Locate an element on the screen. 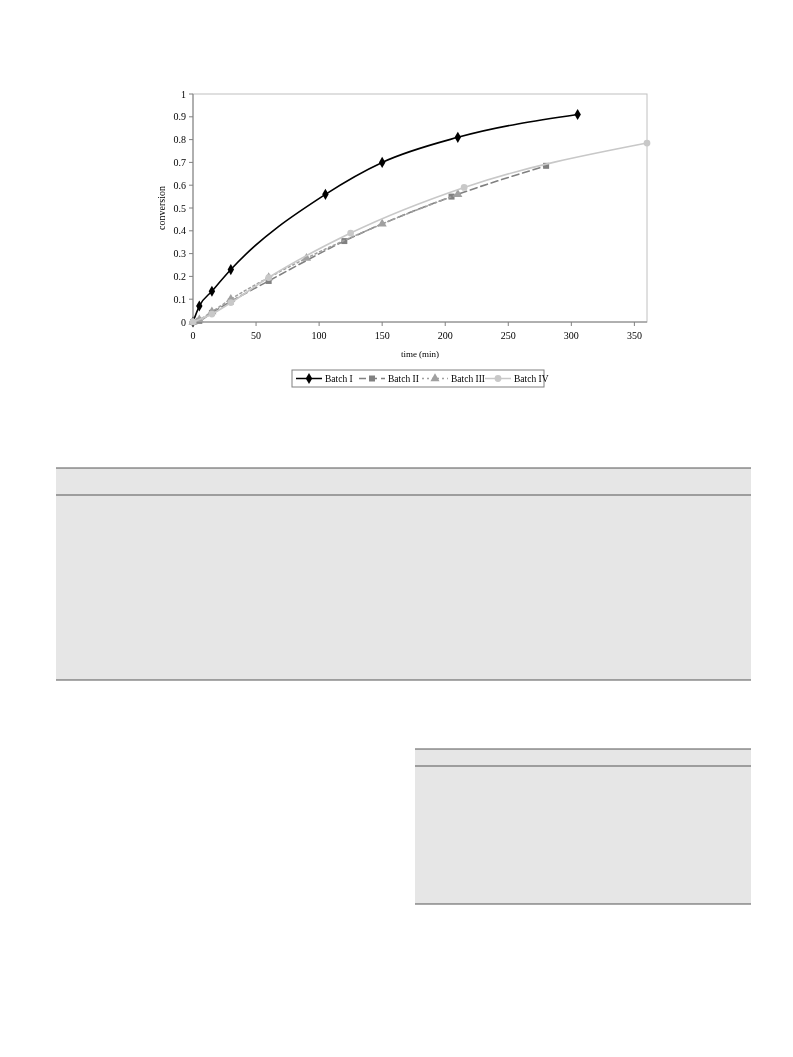 The image size is (793, 1057). y-tick-label: 0.1 is located at coordinates (179, 299).